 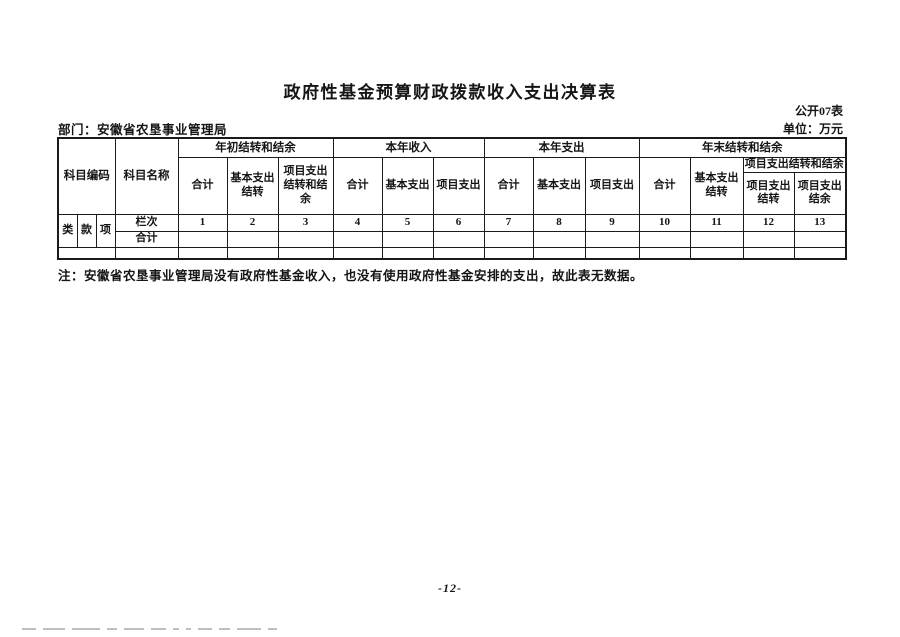 I want to click on header-col-2: 基本支出结转, so click(x=252, y=186).